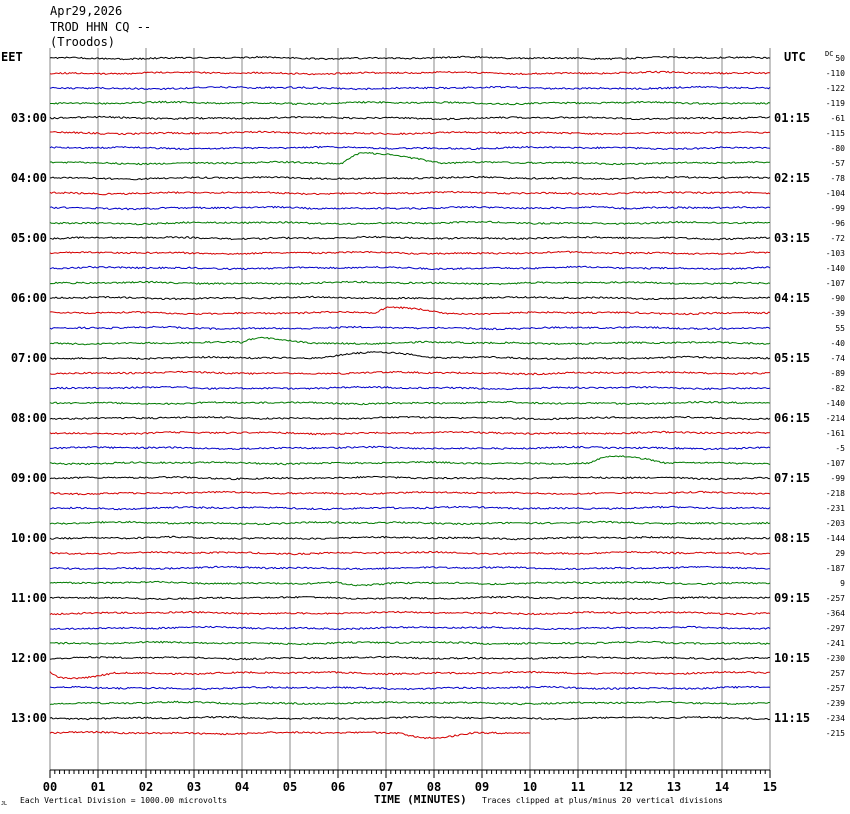  Describe the element at coordinates (835, 508) in the screenshot. I see `dc-offset-label: -231` at that location.